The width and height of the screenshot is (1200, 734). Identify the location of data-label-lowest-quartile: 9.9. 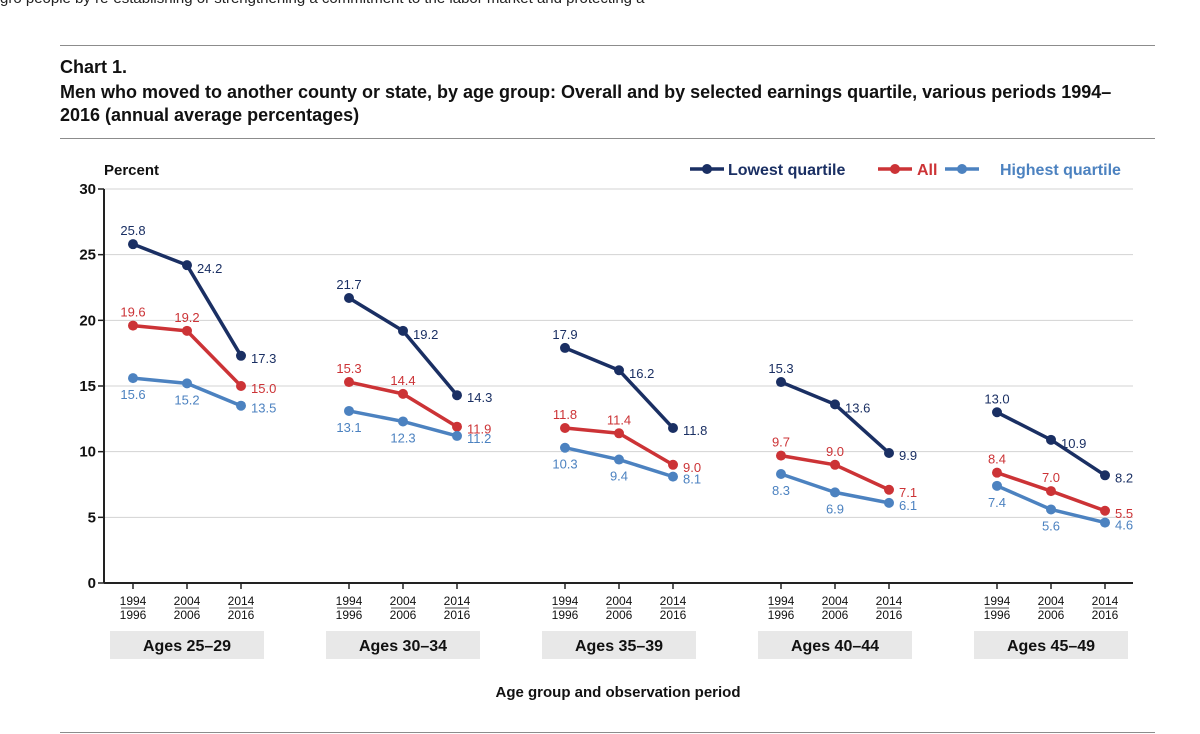
(908, 455).